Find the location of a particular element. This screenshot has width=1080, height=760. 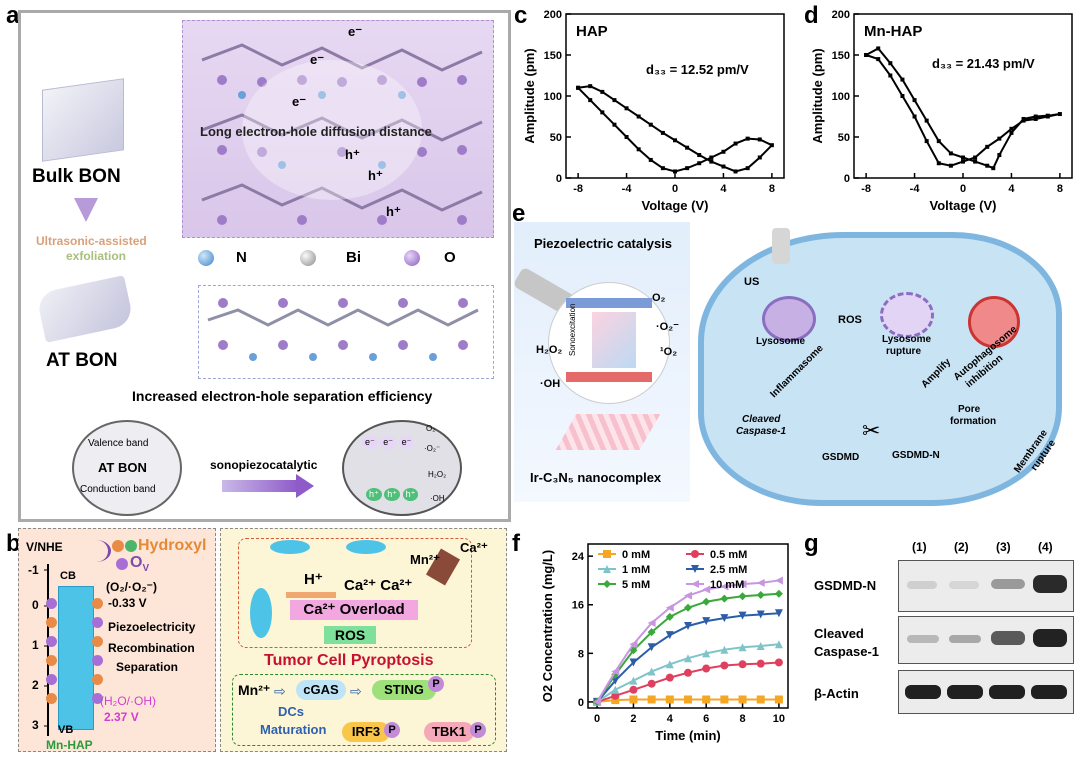

electron-badge: e⁻ is located at coordinates (388, 442).